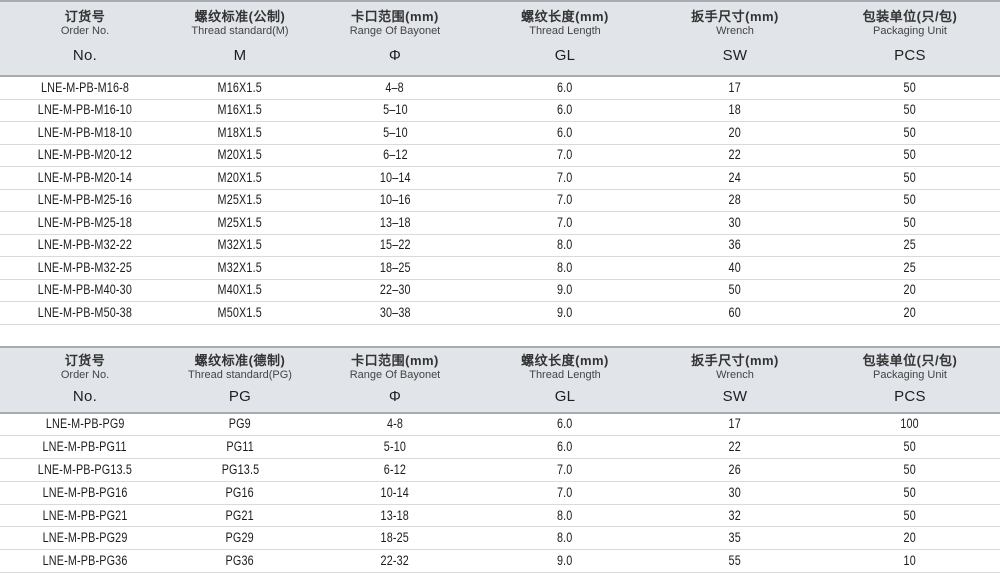 Image resolution: width=1000 pixels, height=573 pixels. What do you see at coordinates (910, 424) in the screenshot?
I see `table-cell: 100` at bounding box center [910, 424].